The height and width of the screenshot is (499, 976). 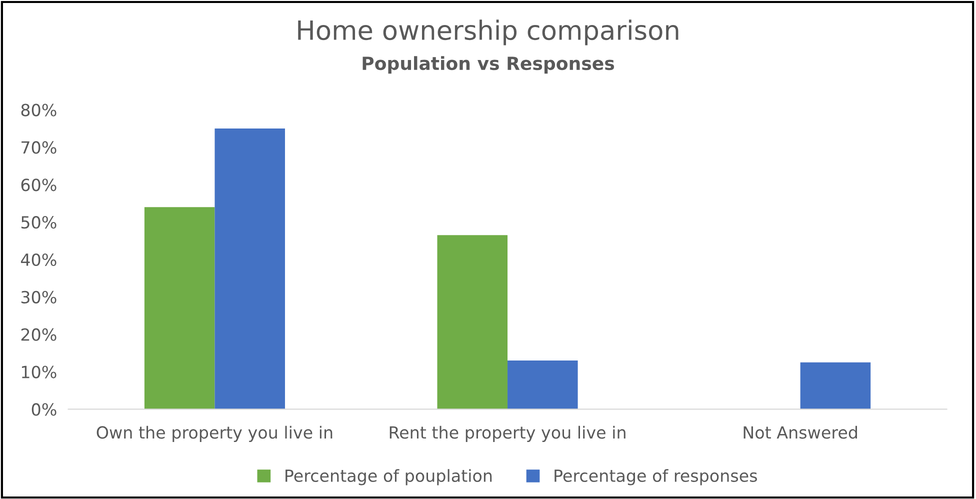 I want to click on y-tick-label: 30%, so click(x=38, y=297).